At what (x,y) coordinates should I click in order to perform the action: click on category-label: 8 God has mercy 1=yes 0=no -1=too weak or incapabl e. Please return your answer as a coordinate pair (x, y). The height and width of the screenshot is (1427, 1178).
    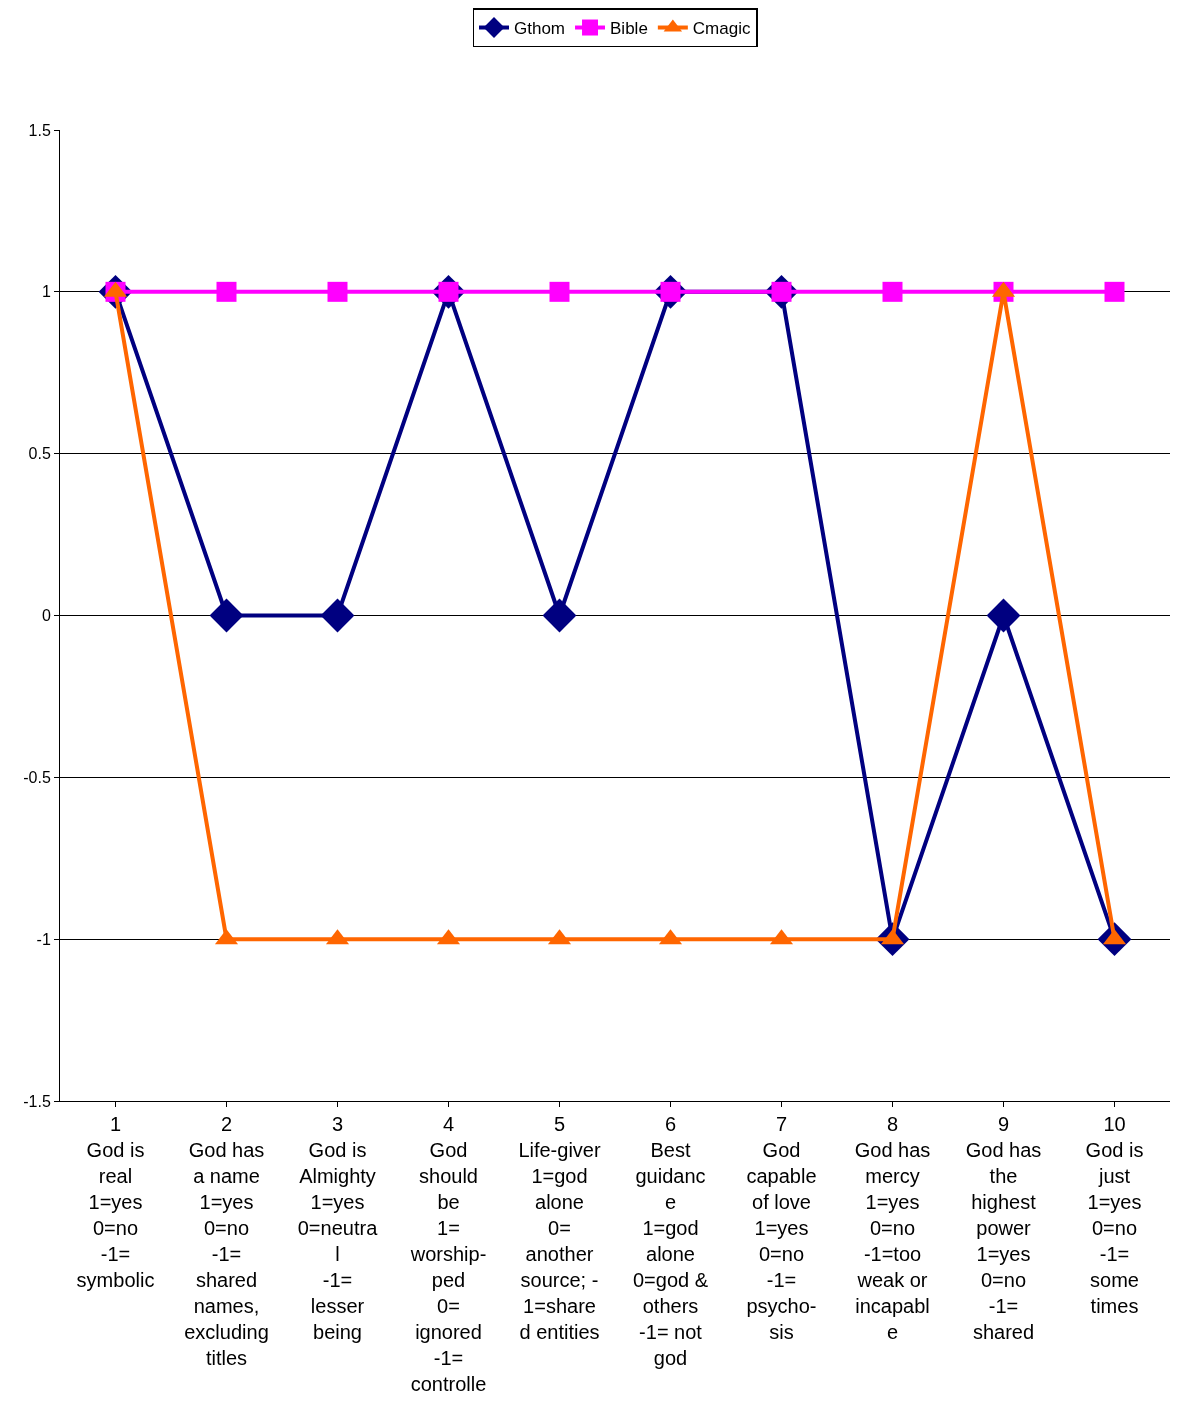
    Looking at the image, I should click on (892, 1228).